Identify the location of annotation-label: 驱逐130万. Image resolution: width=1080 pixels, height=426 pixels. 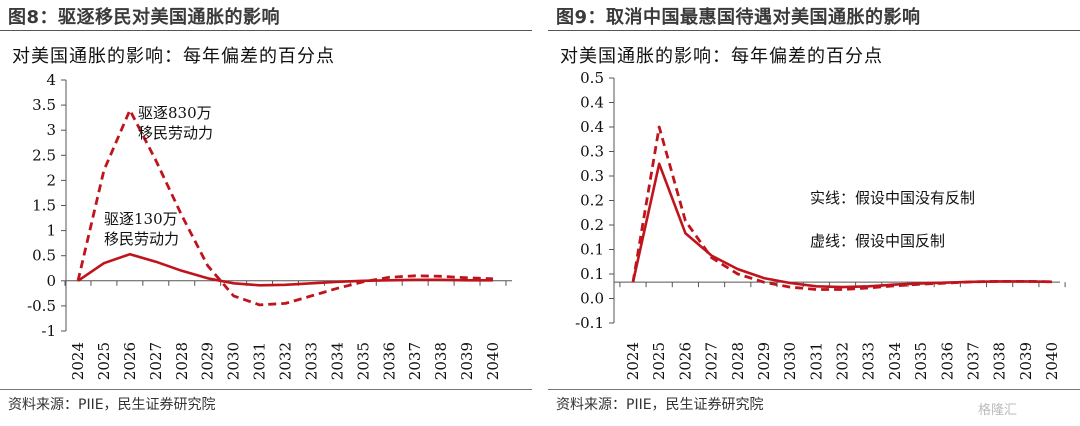
(141, 219).